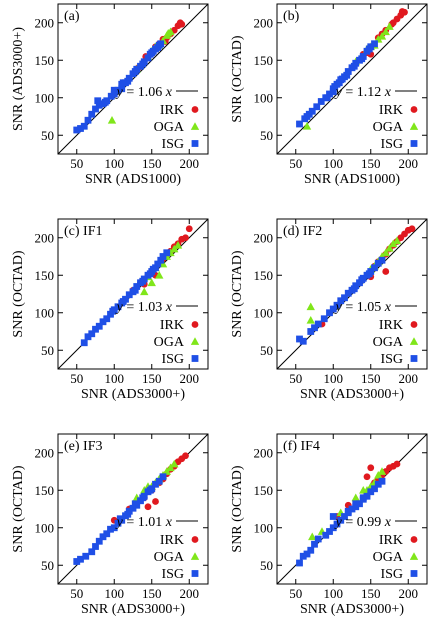 The width and height of the screenshot is (437, 643). I want to click on diagonal-line, so click(352, 294).